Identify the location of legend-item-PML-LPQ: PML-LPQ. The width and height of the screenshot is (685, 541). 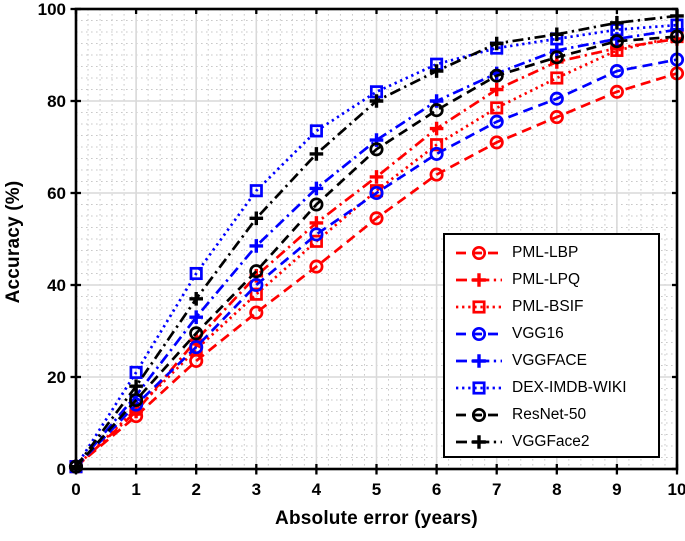
(556, 279).